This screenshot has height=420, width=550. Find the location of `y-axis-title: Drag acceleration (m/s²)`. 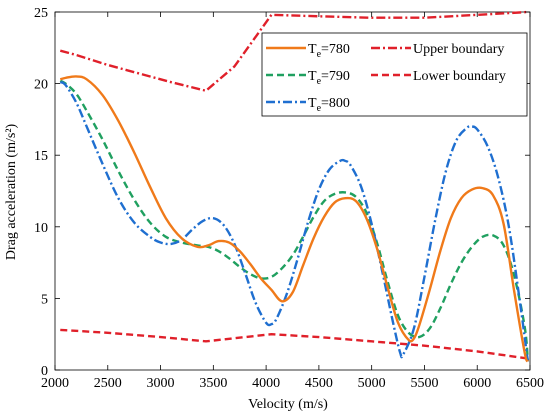

y-axis-title: Drag acceleration (m/s²) is located at coordinates (11, 191).